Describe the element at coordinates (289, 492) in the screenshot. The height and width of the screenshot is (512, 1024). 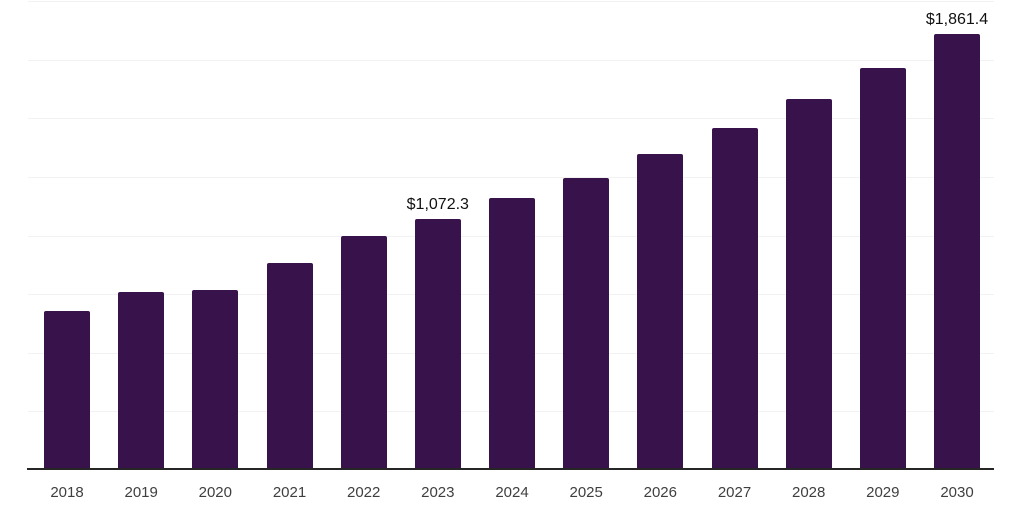
I see `x-tick-label-2021: 2021` at that location.